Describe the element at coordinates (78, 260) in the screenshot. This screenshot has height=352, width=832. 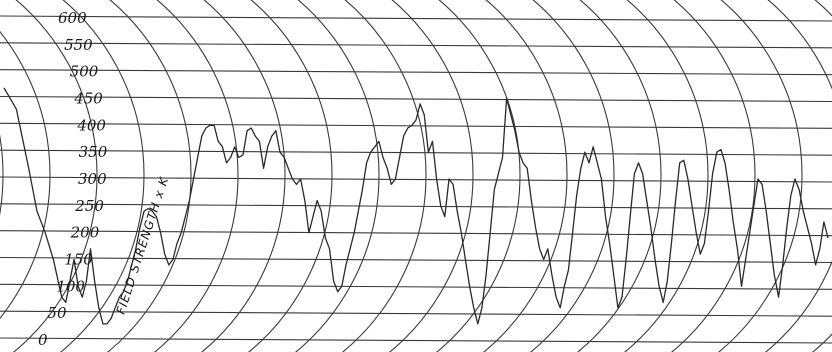
I see `y-tick-150: 150` at that location.